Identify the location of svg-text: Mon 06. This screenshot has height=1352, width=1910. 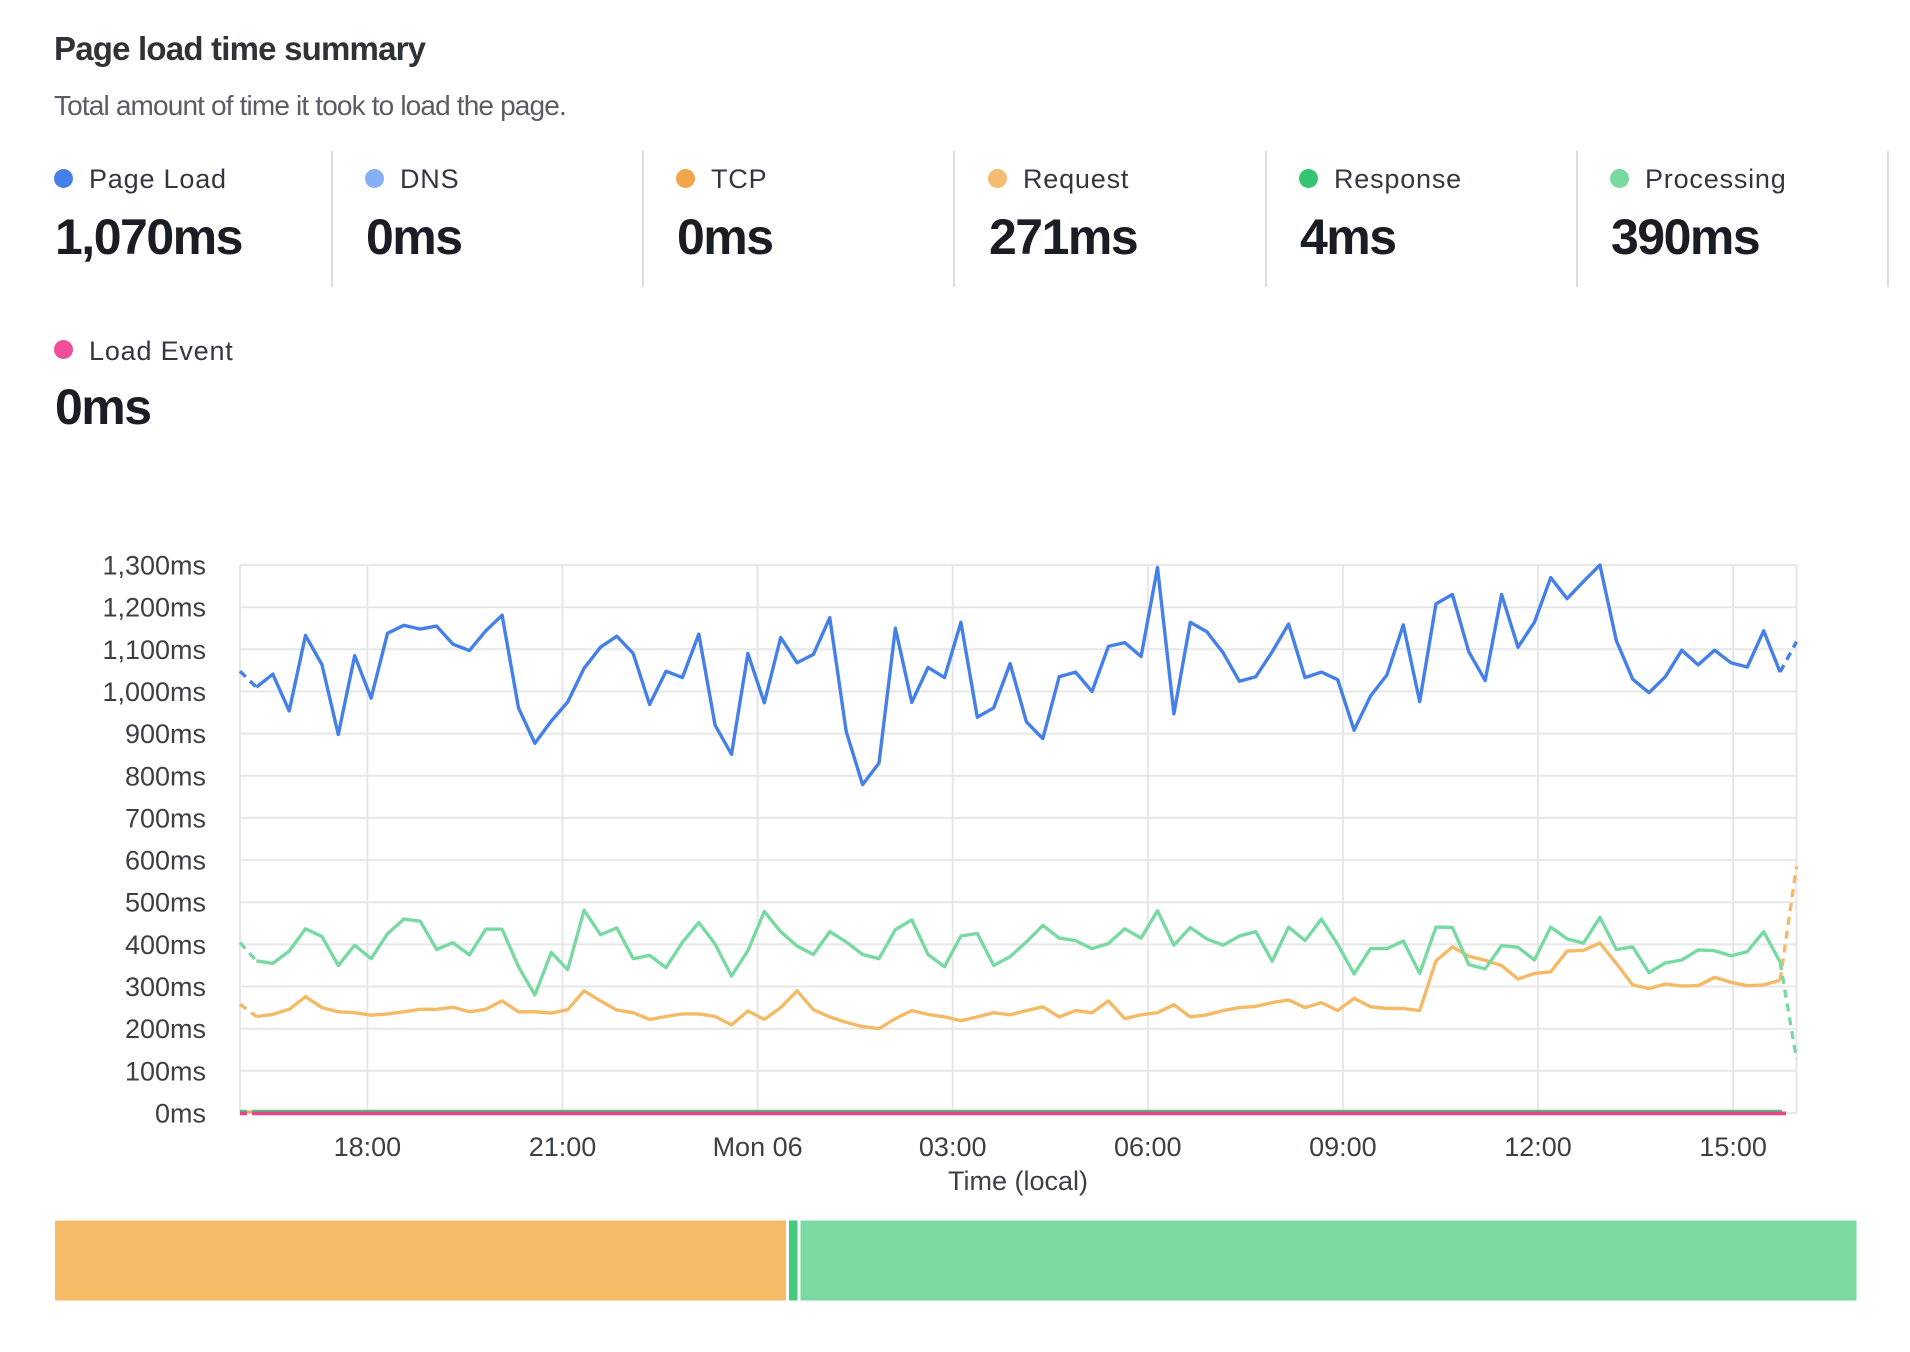
(758, 1147).